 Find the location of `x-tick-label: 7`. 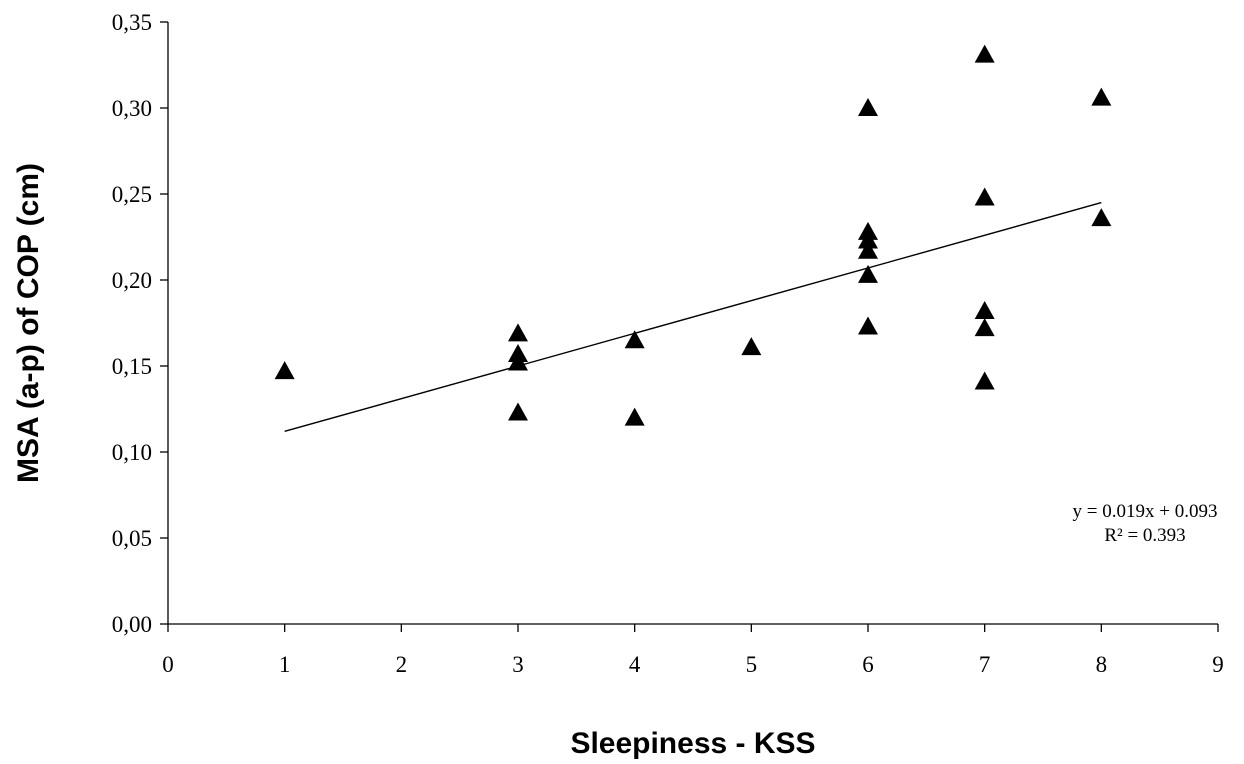

x-tick-label: 7 is located at coordinates (985, 664).